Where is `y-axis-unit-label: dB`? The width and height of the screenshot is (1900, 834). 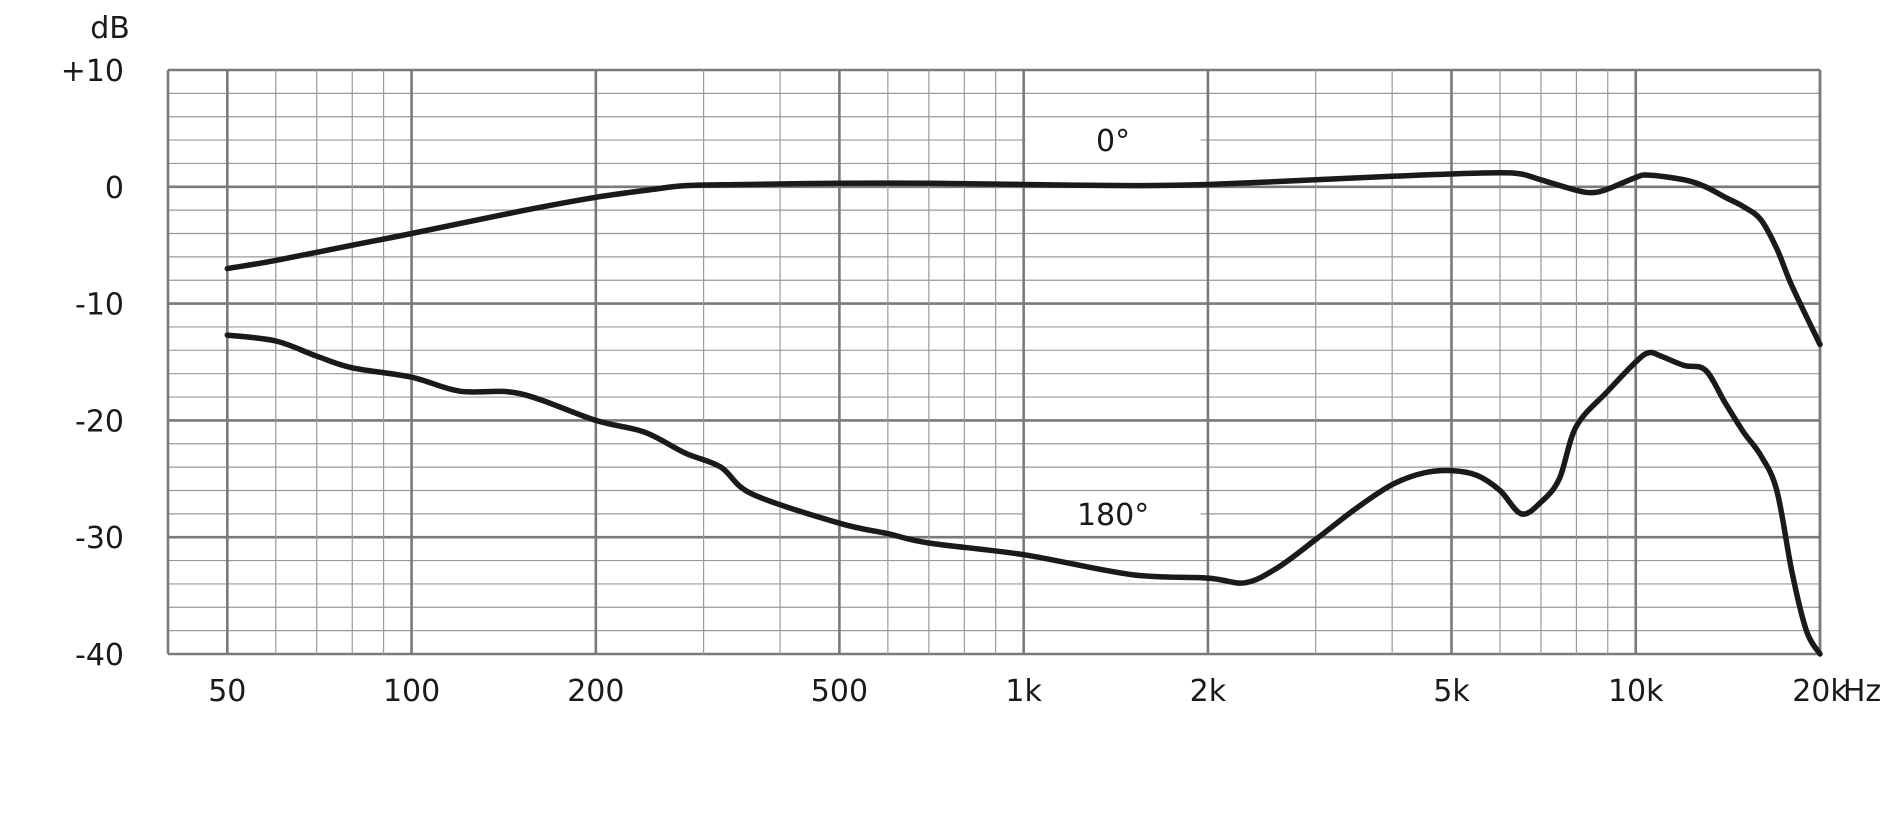
y-axis-unit-label: dB is located at coordinates (110, 28).